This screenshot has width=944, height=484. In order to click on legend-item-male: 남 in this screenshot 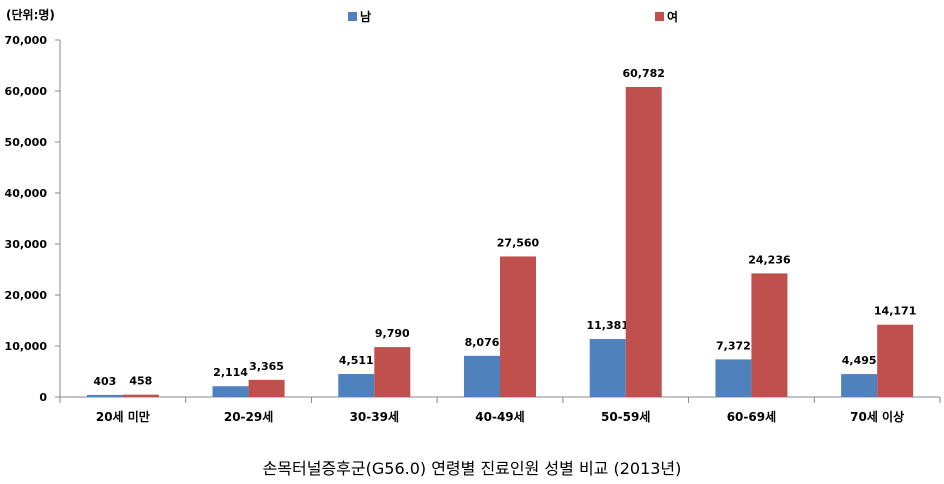, I will do `click(359, 16)`.